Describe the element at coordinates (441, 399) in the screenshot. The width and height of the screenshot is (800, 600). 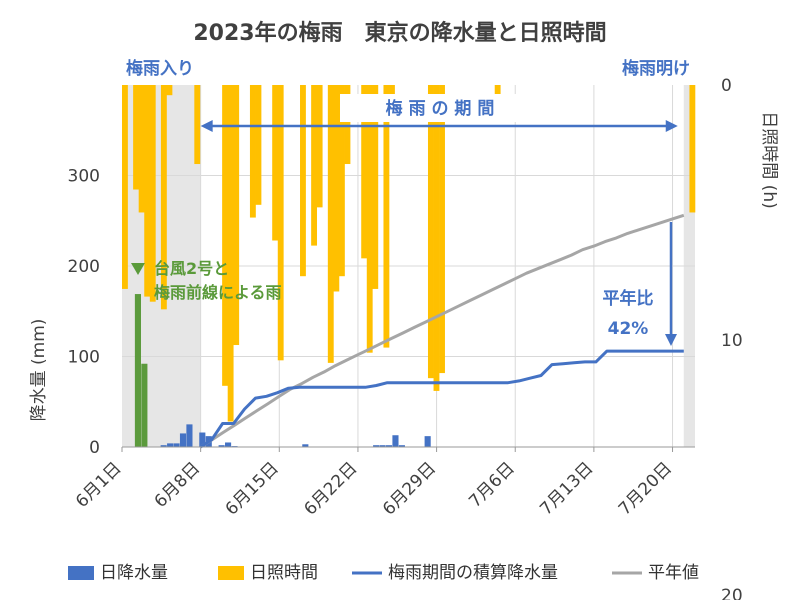
I see `cumulative-rain-line` at that location.